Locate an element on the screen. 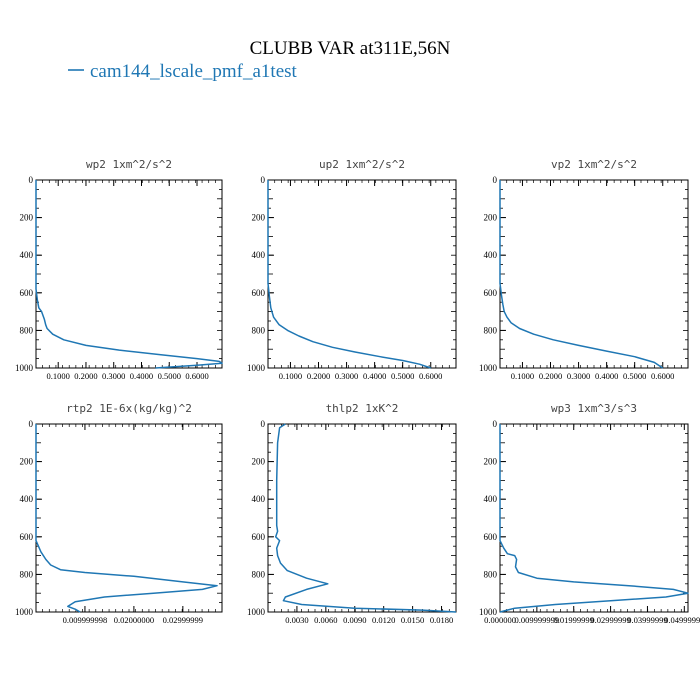 The height and width of the screenshot is (700, 700). x-tick-label: 0.04999994 is located at coordinates (682, 620).